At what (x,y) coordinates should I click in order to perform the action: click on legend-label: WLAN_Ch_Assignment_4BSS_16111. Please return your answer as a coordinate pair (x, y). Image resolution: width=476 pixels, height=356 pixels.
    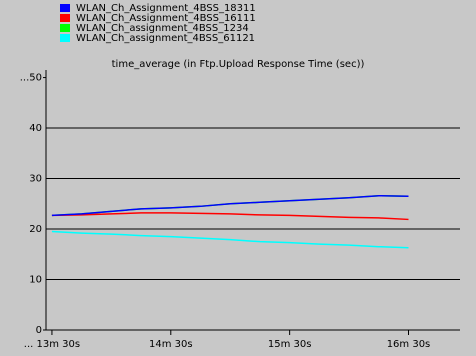
    Looking at the image, I should click on (166, 18).